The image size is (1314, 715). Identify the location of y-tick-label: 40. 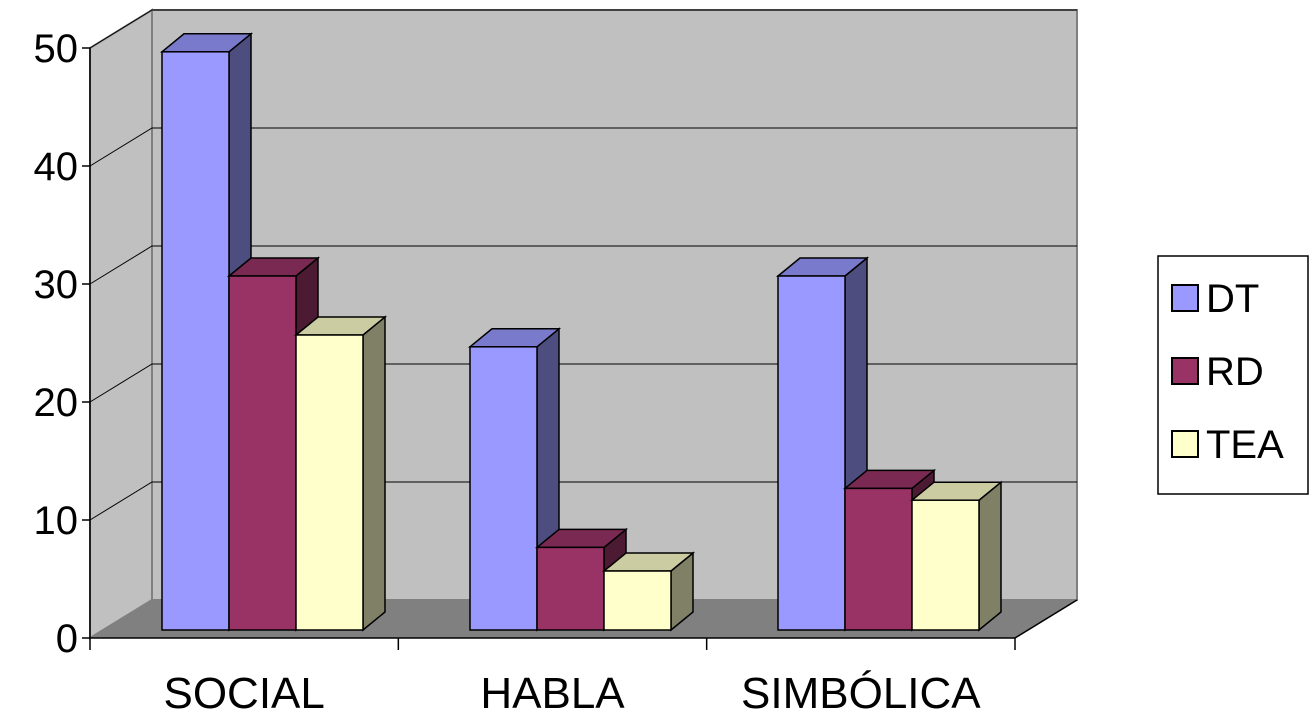
(56, 167).